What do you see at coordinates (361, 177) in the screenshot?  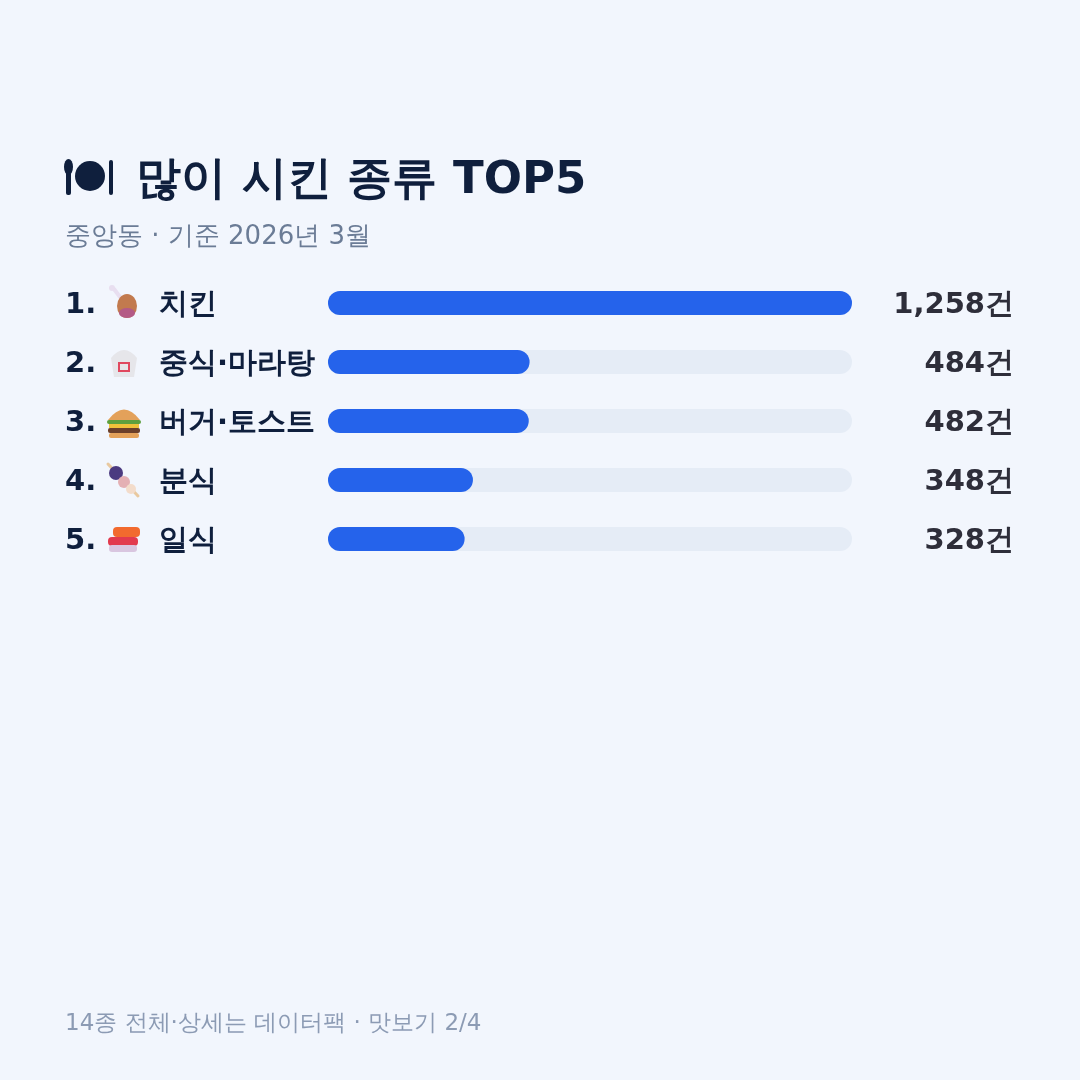 I see `chart-title: 많이 시킨 종류 TOP5` at bounding box center [361, 177].